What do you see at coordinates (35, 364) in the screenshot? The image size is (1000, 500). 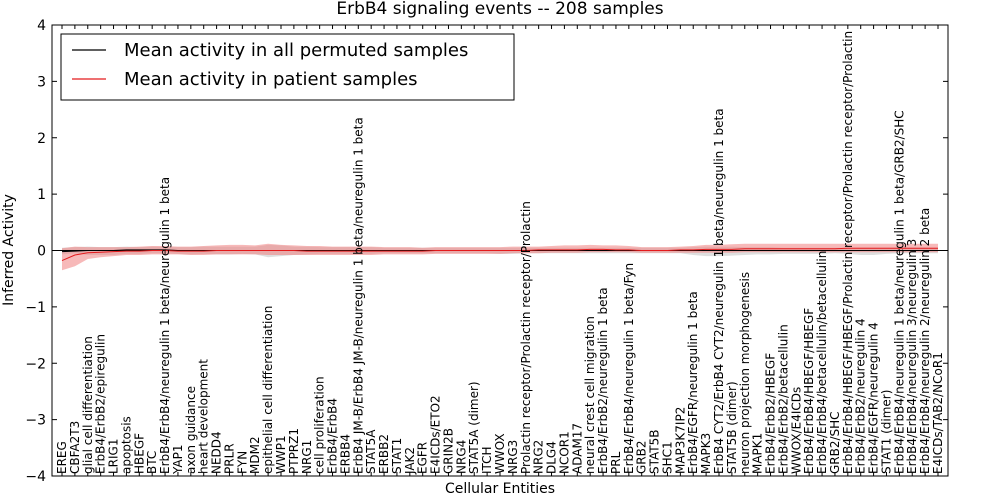 I see `y-tick-label: −2` at bounding box center [35, 364].